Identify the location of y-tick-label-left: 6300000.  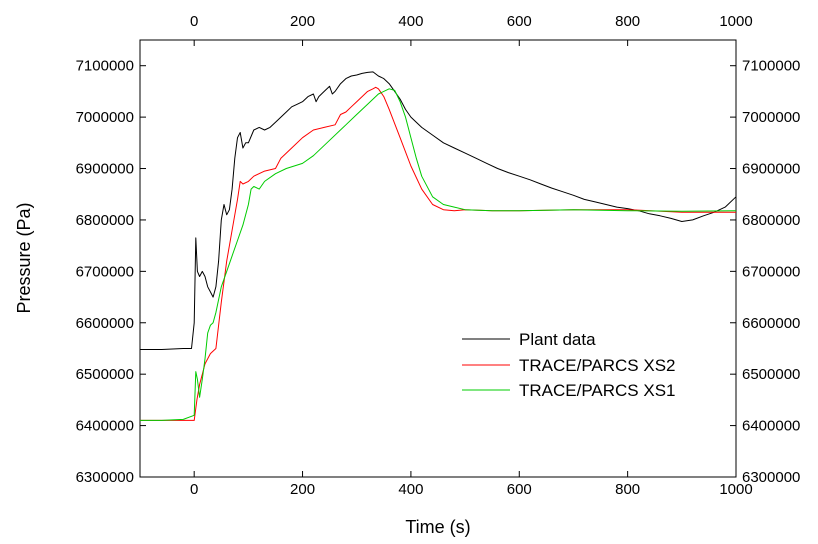
(105, 477).